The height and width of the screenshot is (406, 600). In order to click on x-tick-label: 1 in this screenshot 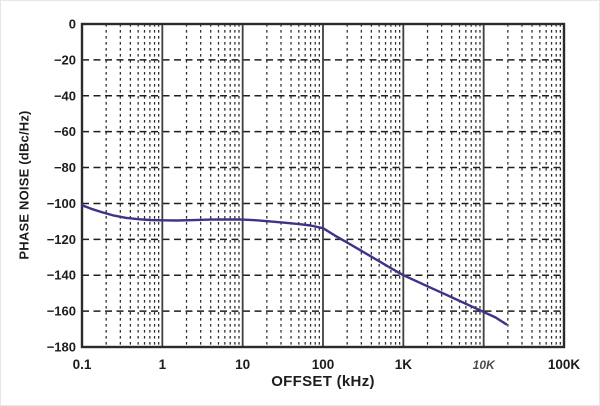, I will do `click(163, 364)`.